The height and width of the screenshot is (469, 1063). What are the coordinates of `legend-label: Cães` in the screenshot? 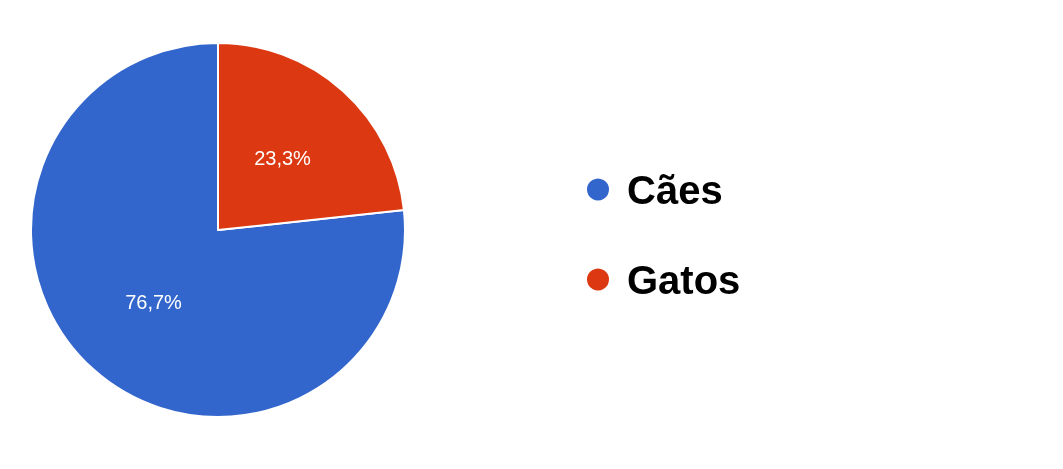 It's located at (675, 189).